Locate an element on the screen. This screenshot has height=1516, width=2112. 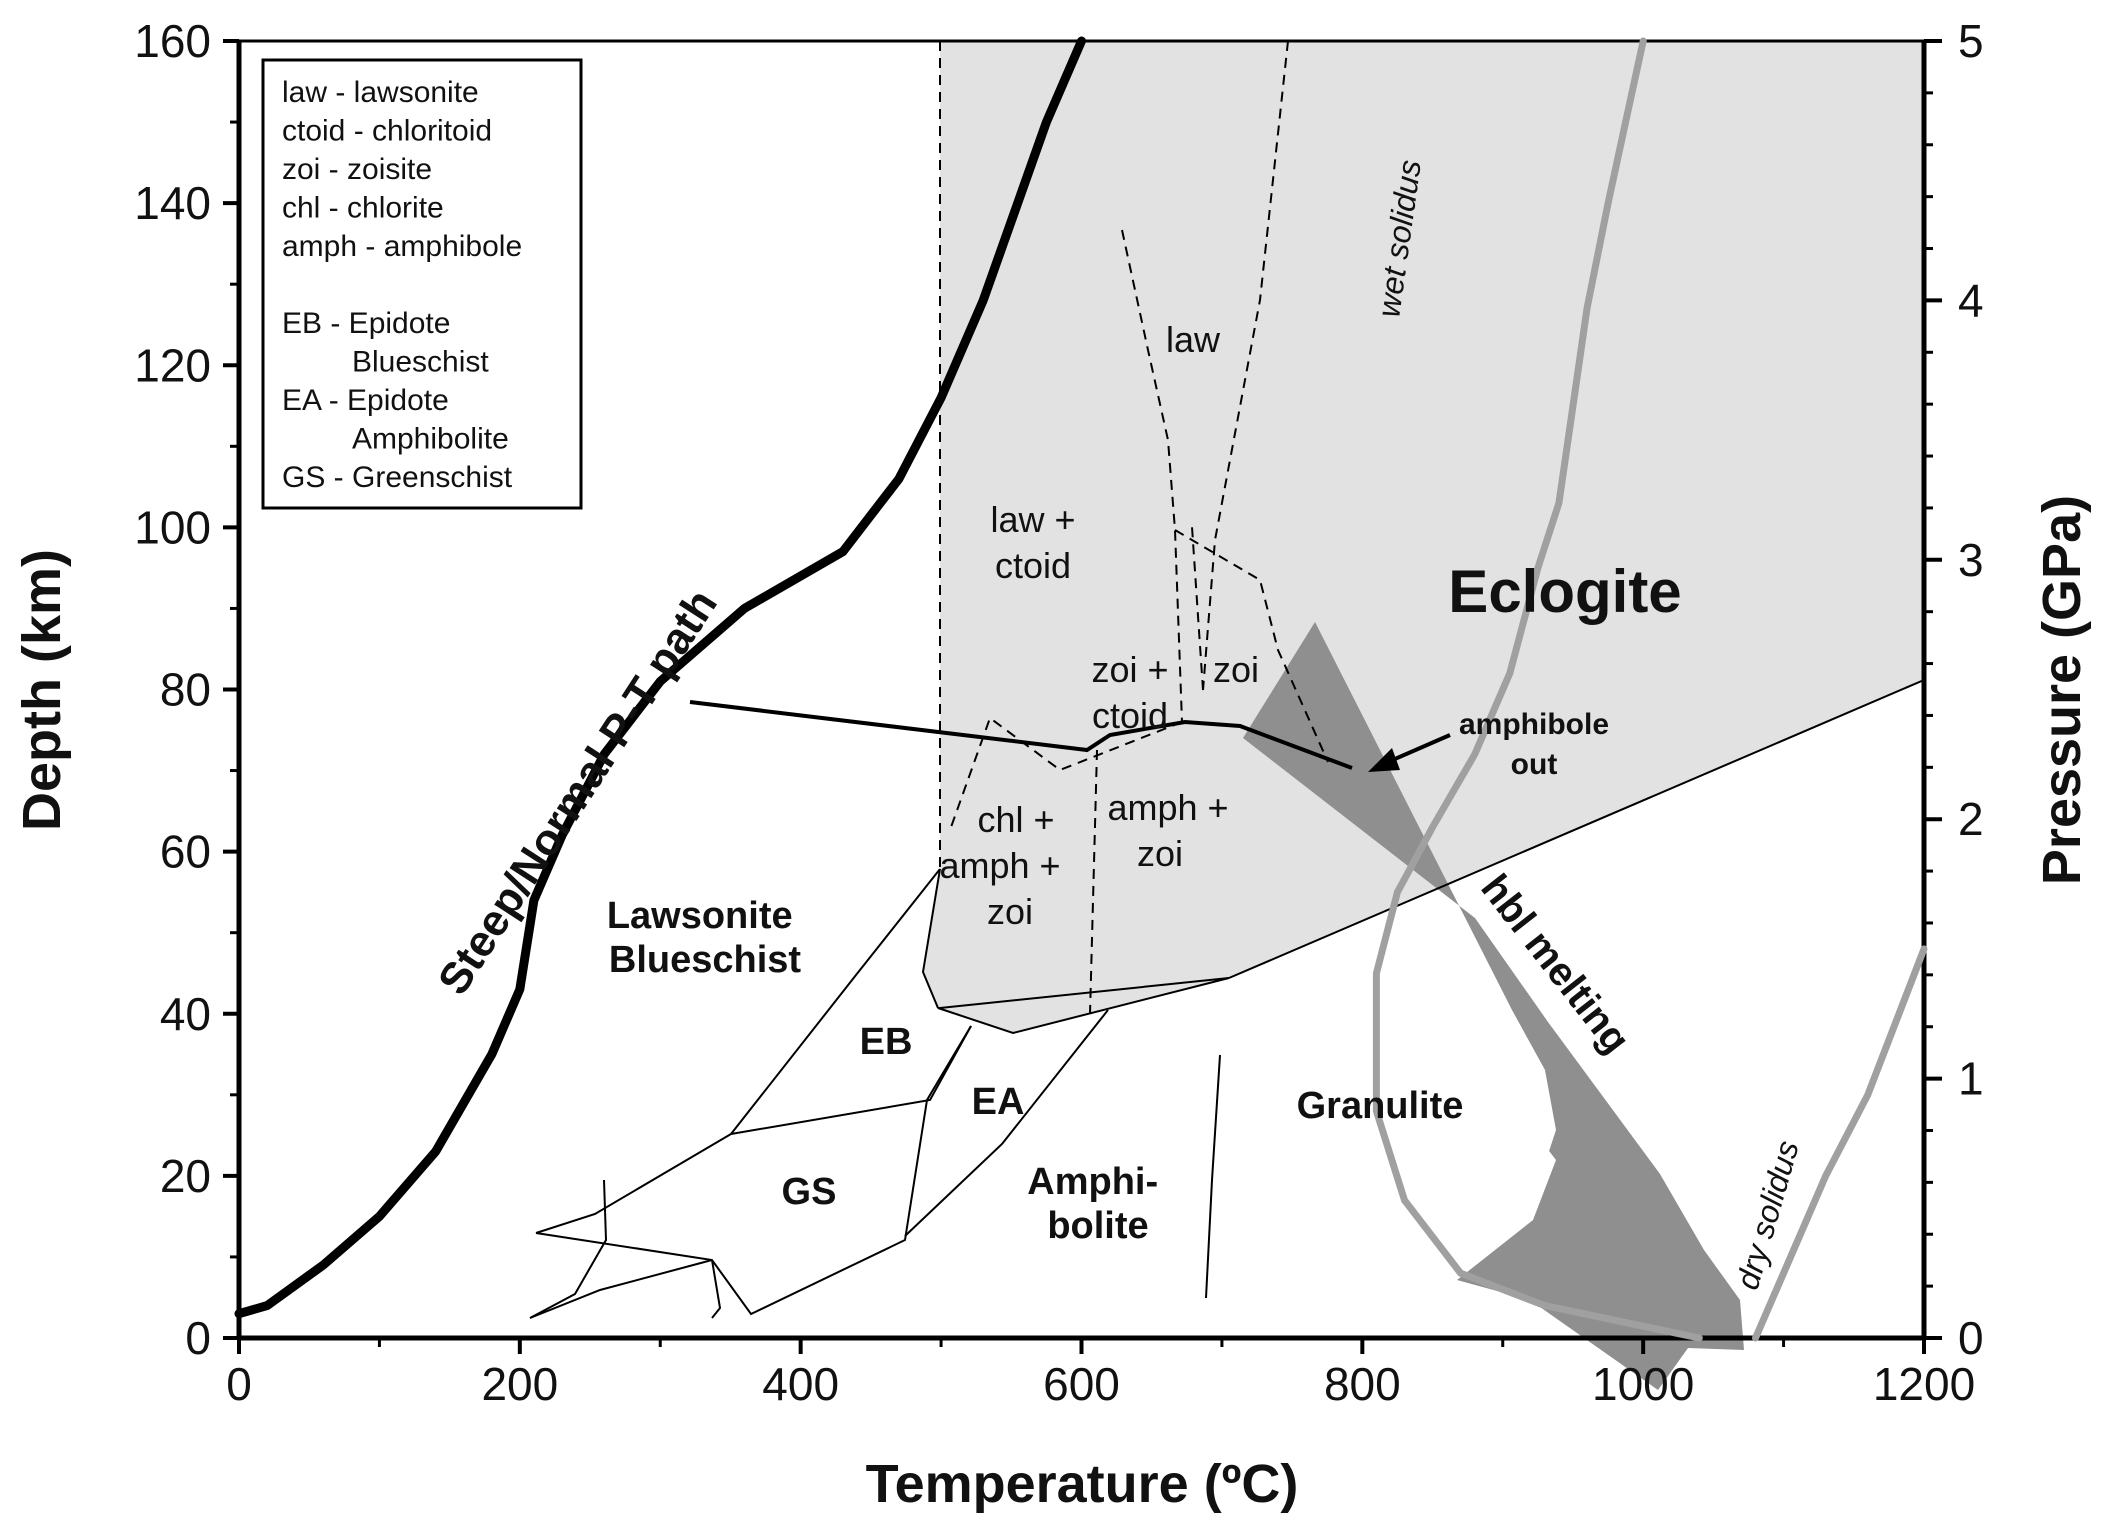
x-tick-label: 800 is located at coordinates (1362, 1384).